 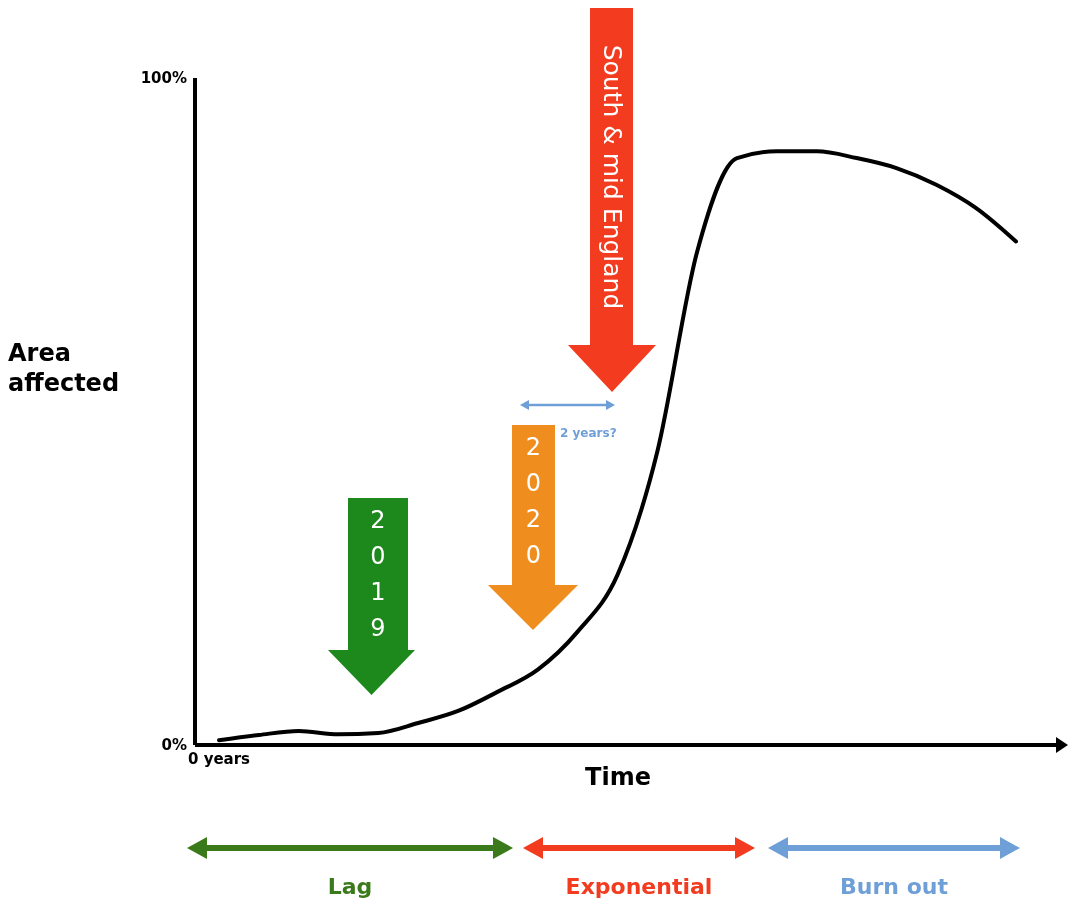 What do you see at coordinates (378, 574) in the screenshot?
I see `annotation: 2019` at bounding box center [378, 574].